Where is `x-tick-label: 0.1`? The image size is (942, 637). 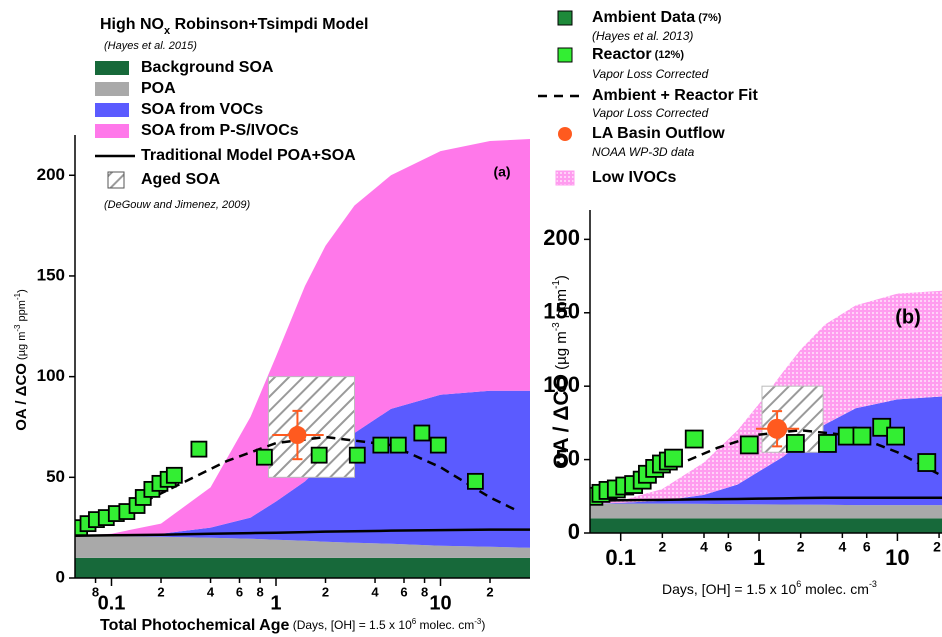
x-tick-label: 0.1 is located at coordinates (620, 557).